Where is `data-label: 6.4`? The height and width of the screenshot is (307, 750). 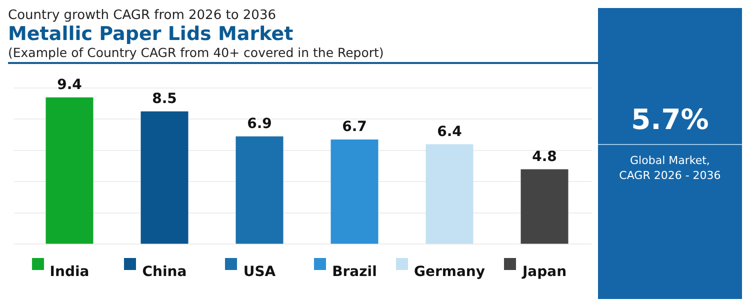 data-label: 6.4 is located at coordinates (449, 132).